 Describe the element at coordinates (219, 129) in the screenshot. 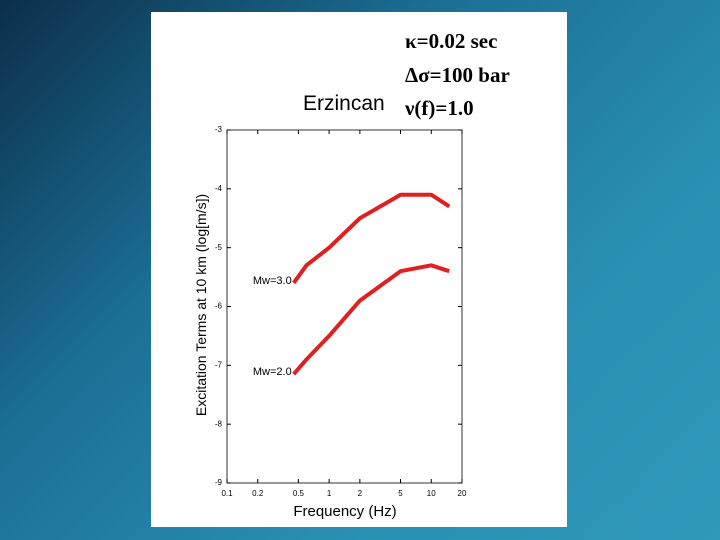

I see `y-tick-label: -3` at that location.